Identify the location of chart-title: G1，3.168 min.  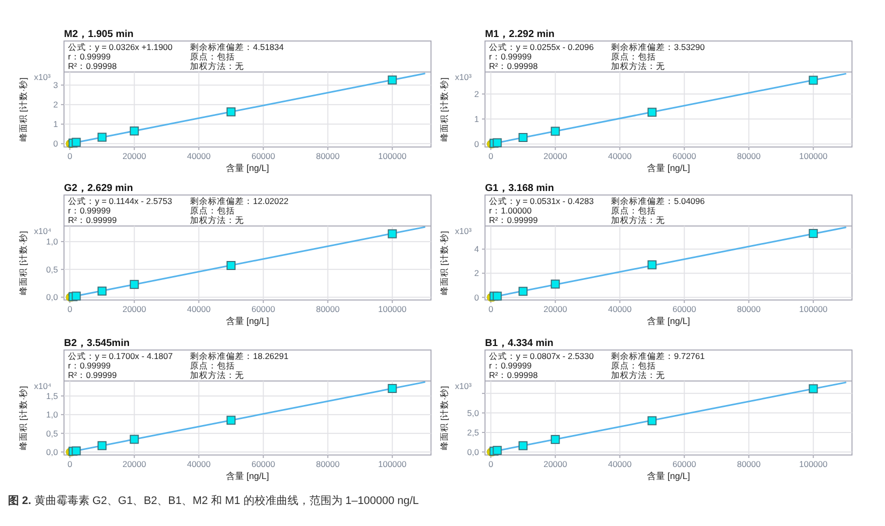
(519, 188).